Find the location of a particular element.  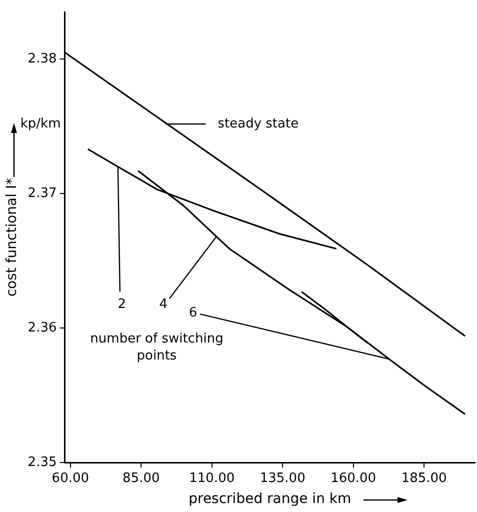

y-axis-title: cost functional I* is located at coordinates (12, 237).